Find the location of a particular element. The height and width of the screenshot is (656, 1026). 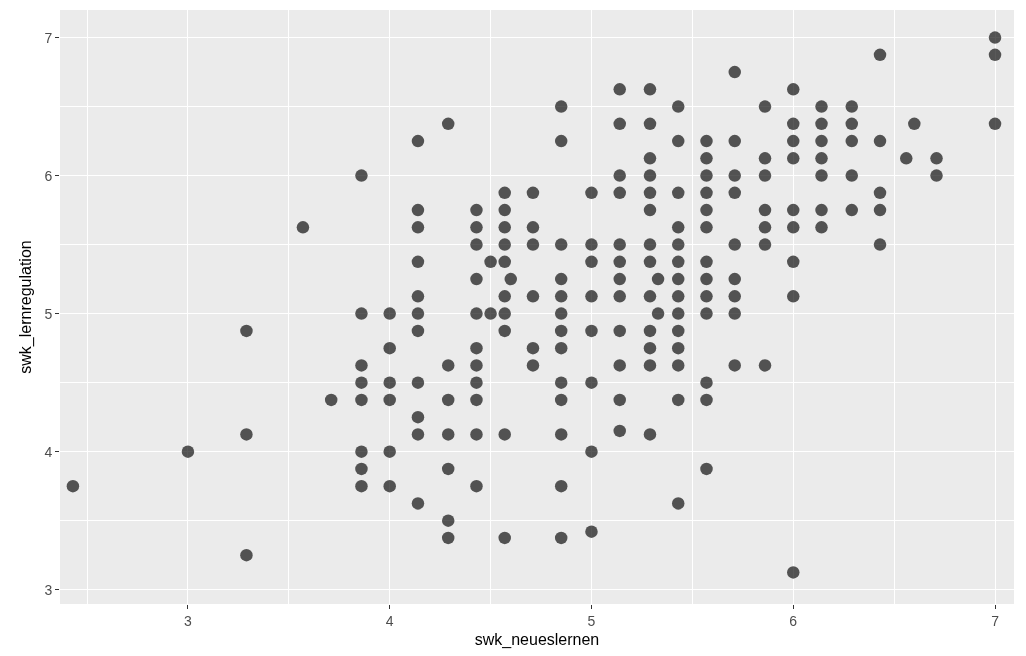

y-tick-label: 3 is located at coordinates (48, 589).